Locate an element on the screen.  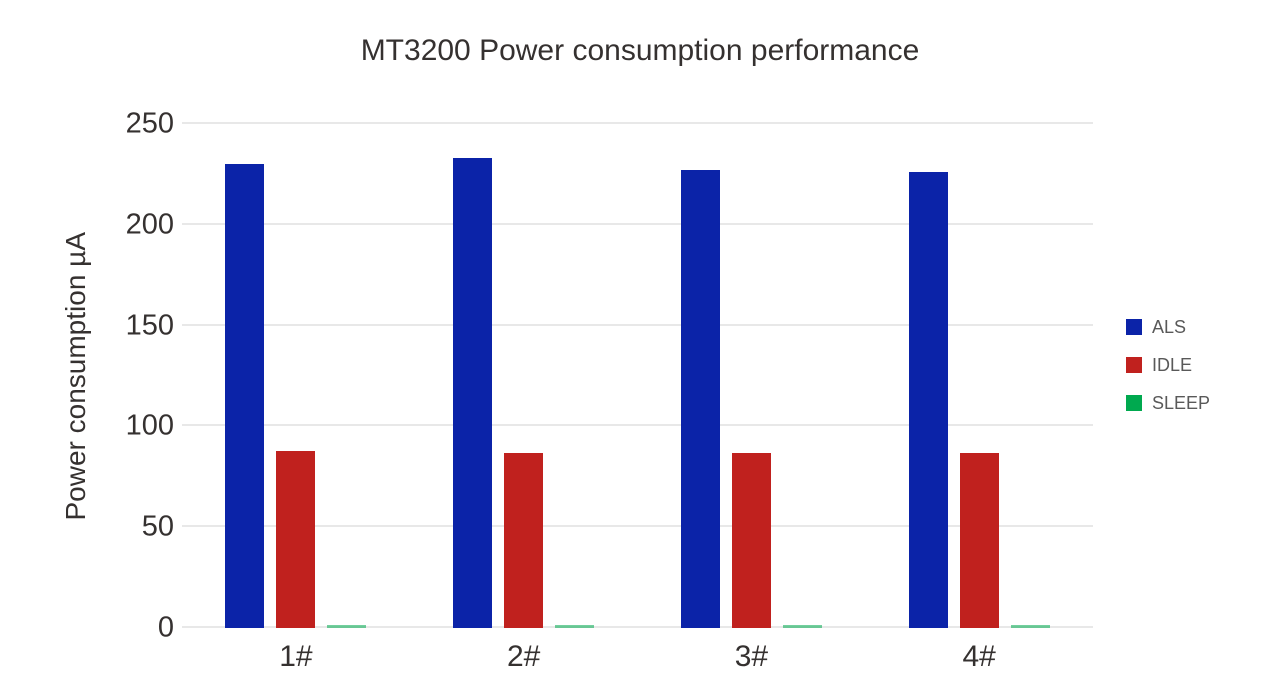
legend-label-sleep: SLEEP is located at coordinates (1181, 403).